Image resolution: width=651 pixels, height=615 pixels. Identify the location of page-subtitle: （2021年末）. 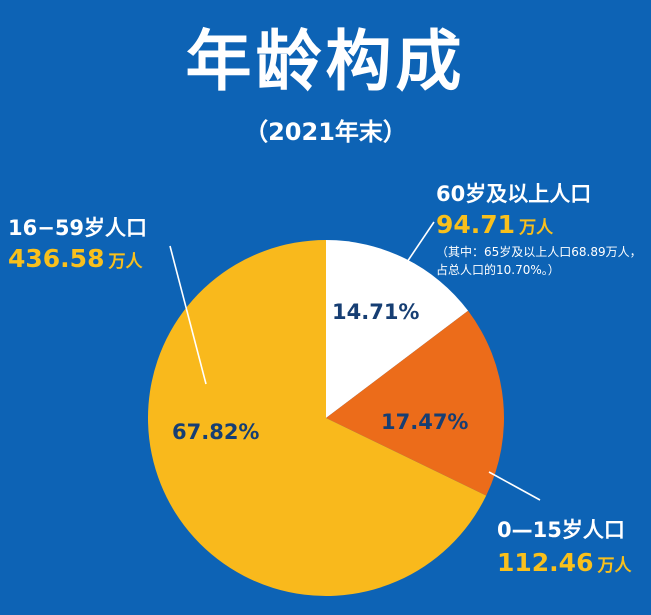
(325, 132).